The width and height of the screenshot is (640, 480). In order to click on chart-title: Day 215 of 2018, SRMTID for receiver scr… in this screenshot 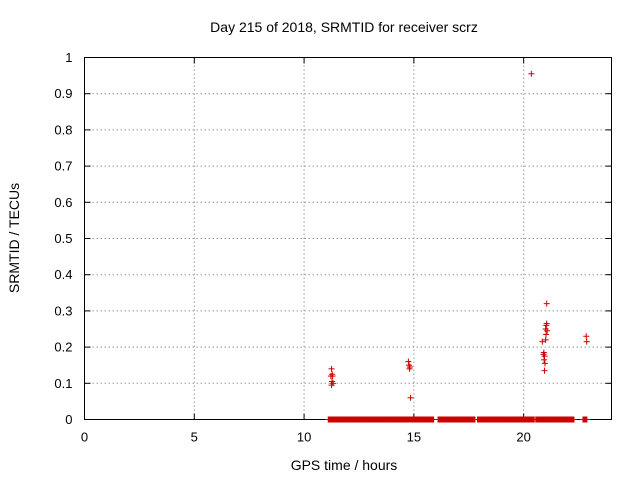, I will do `click(344, 27)`.